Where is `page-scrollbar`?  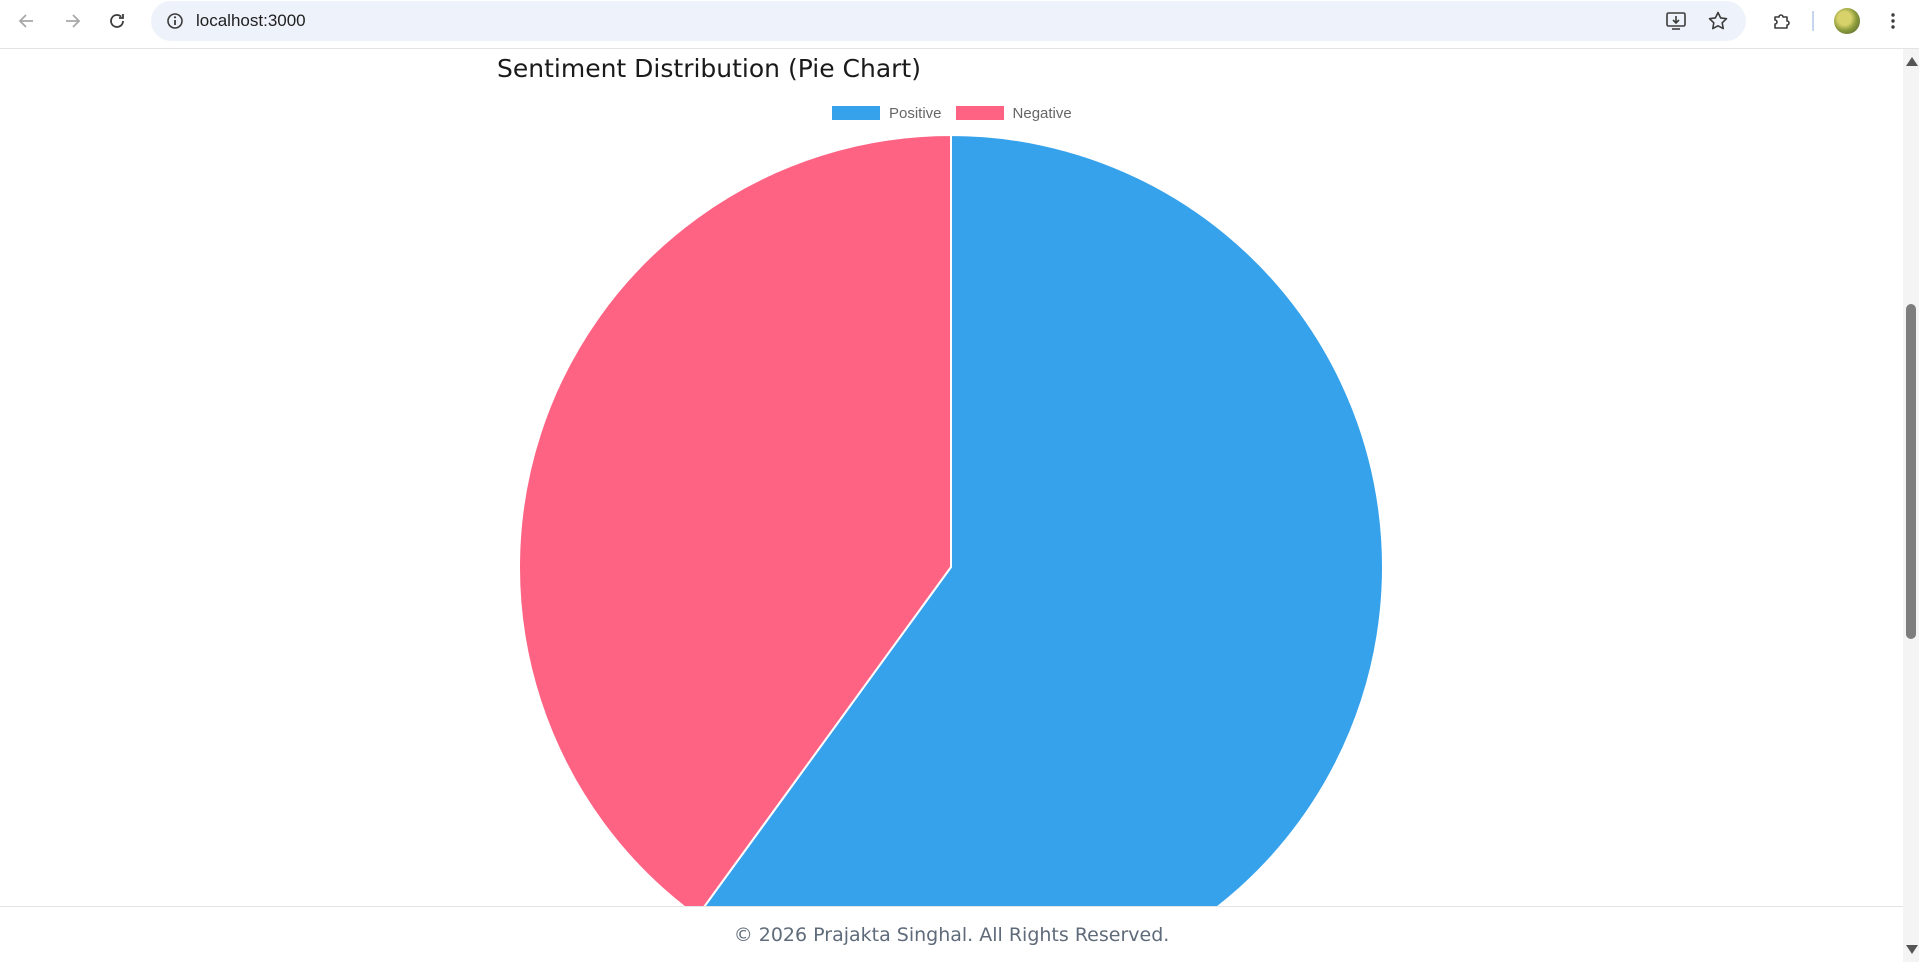 page-scrollbar is located at coordinates (1911, 505).